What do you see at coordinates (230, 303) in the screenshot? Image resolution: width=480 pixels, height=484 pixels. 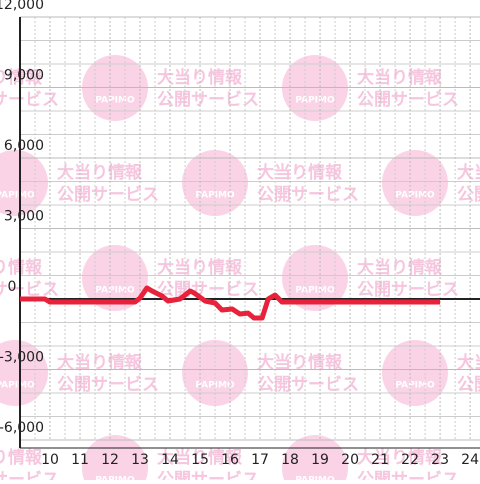 I see `series-line` at bounding box center [230, 303].